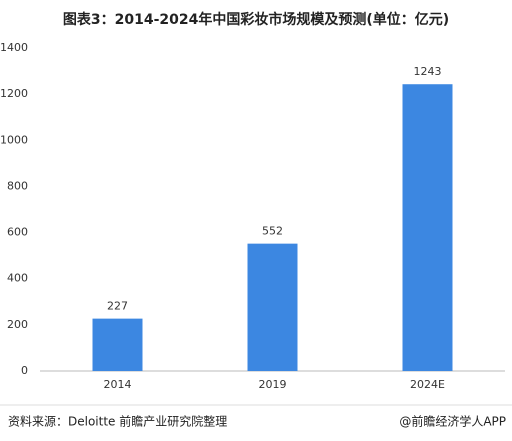 The image size is (512, 441). What do you see at coordinates (17, 278) in the screenshot?
I see `y-tick-label: 400` at bounding box center [17, 278].